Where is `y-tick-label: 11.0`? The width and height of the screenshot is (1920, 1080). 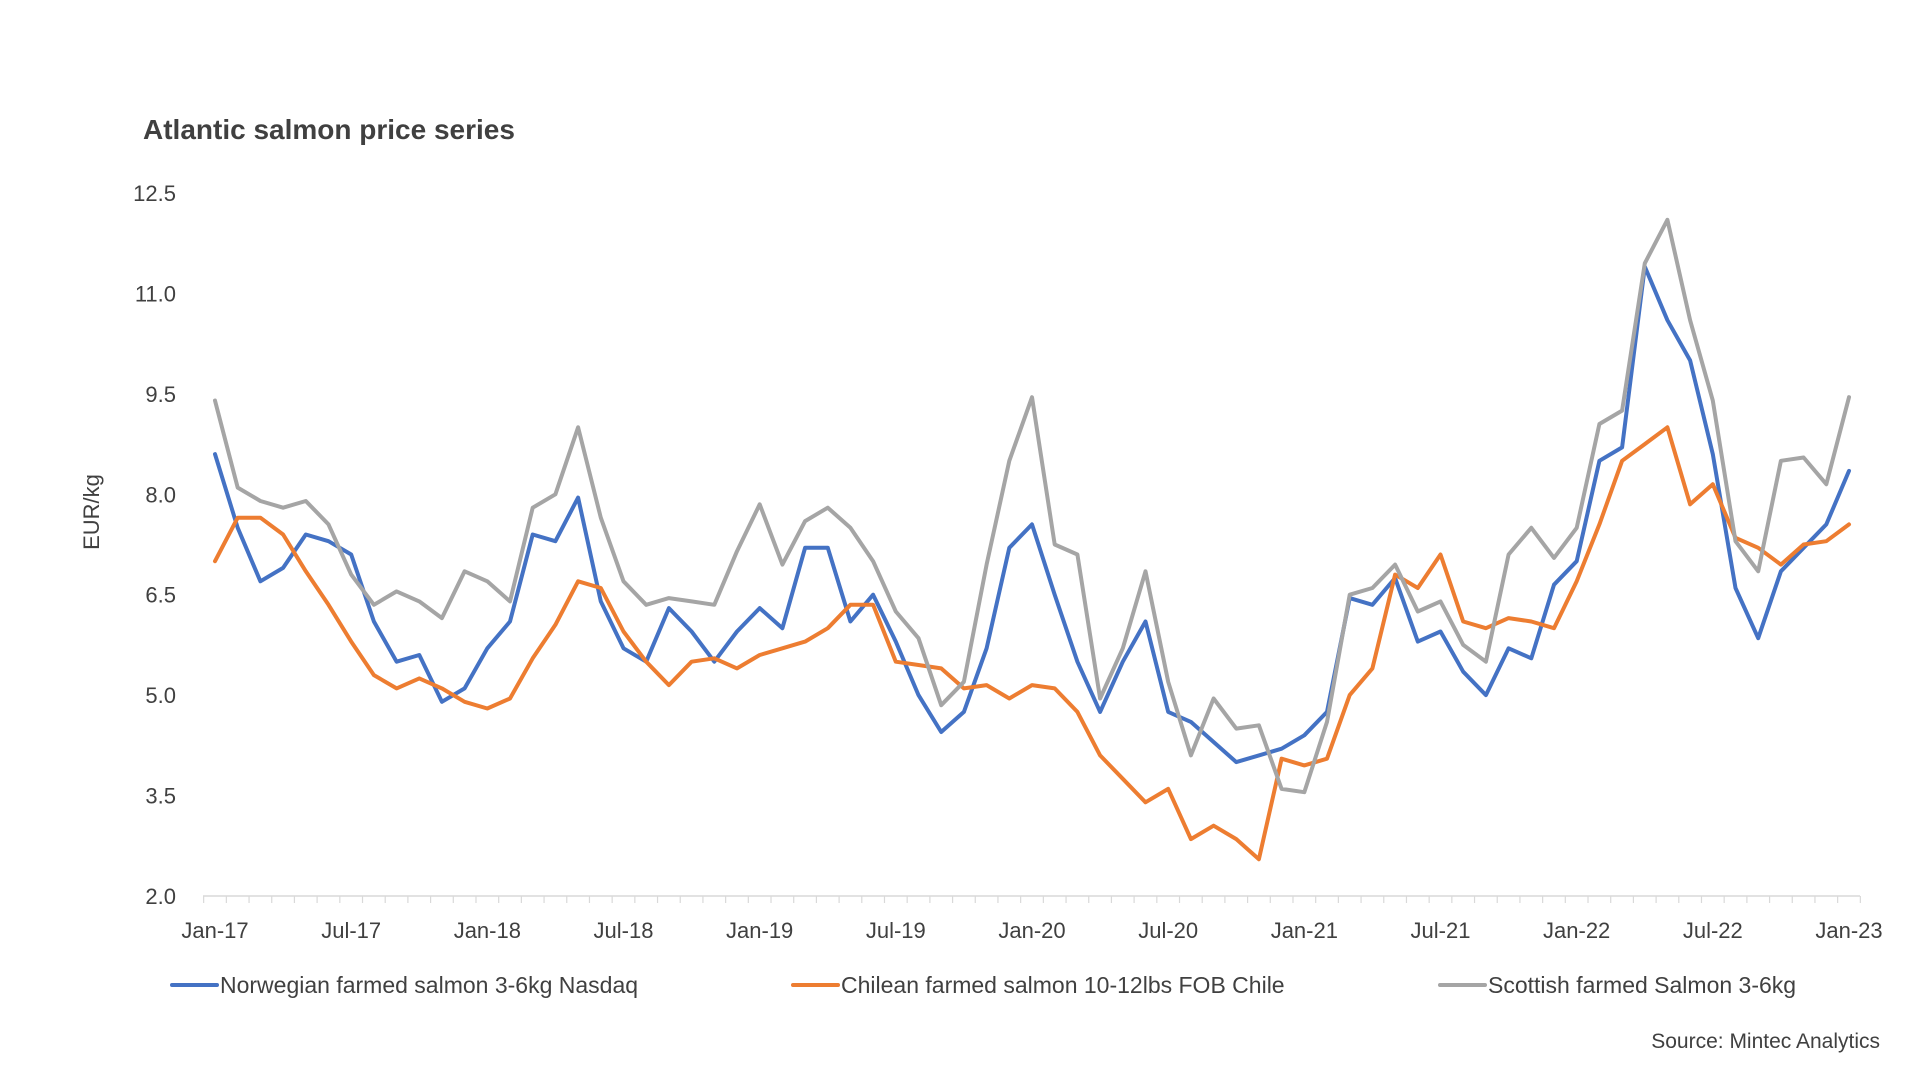
y-tick-label: 11.0 is located at coordinates (155, 293).